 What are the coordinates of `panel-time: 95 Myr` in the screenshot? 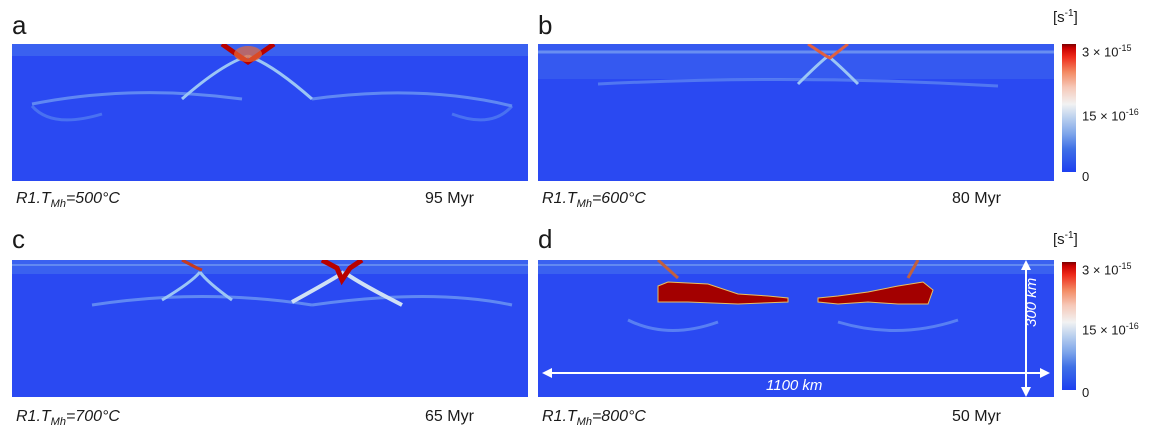 It's located at (449, 198).